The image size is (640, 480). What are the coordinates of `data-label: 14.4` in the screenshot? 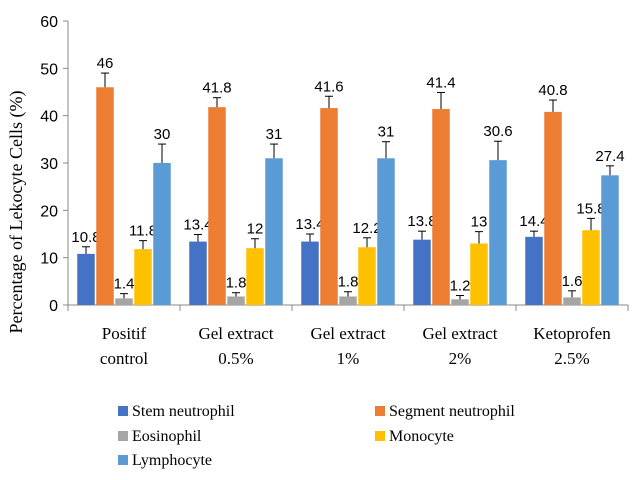 It's located at (533, 221).